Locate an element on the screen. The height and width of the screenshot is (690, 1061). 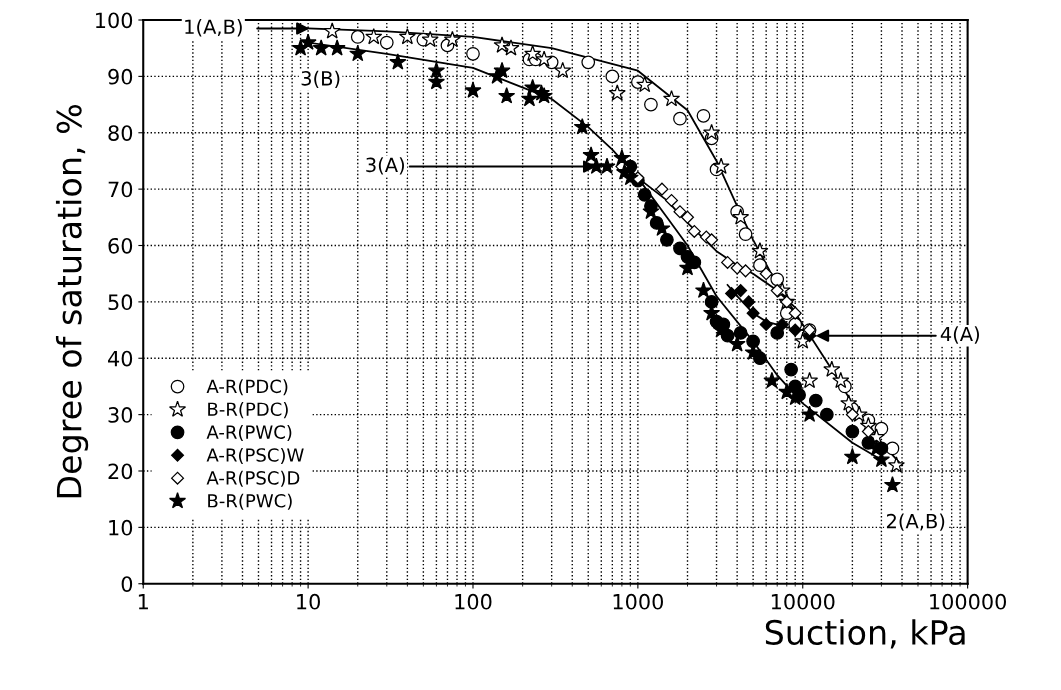
legend-label: B-R(PWC) is located at coordinates (250, 501).